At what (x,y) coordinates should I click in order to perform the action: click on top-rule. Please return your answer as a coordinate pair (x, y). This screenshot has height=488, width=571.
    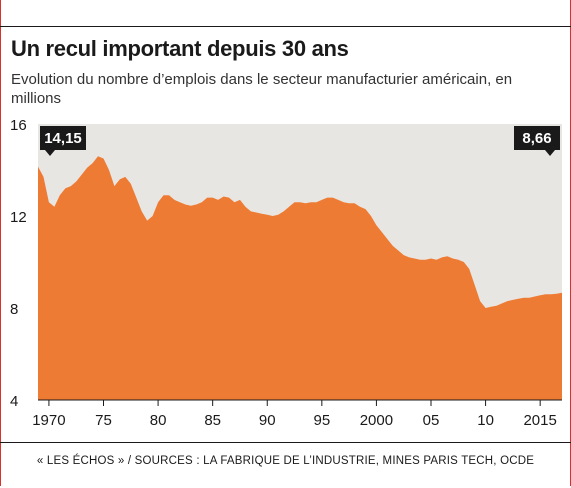
    Looking at the image, I should click on (285, 26).